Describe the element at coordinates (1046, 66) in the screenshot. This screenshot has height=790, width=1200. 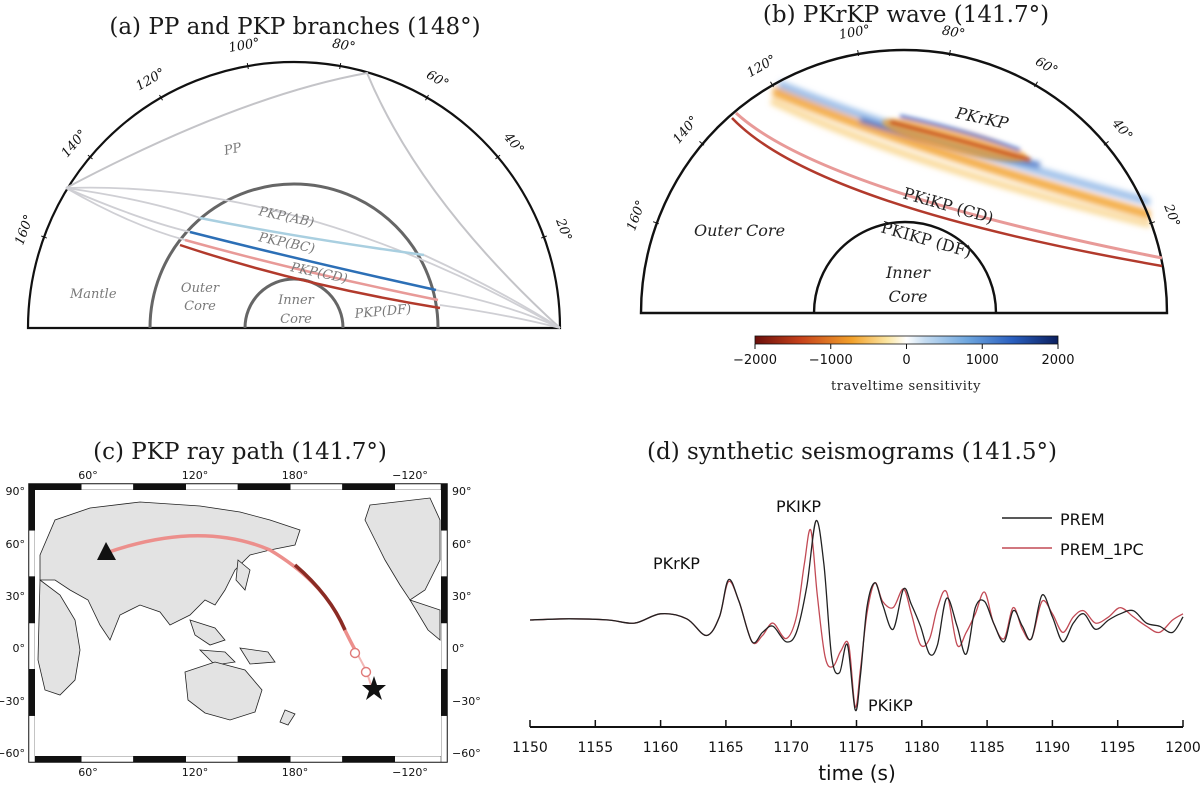
I see `panel-b-angle-label: 60°` at that location.